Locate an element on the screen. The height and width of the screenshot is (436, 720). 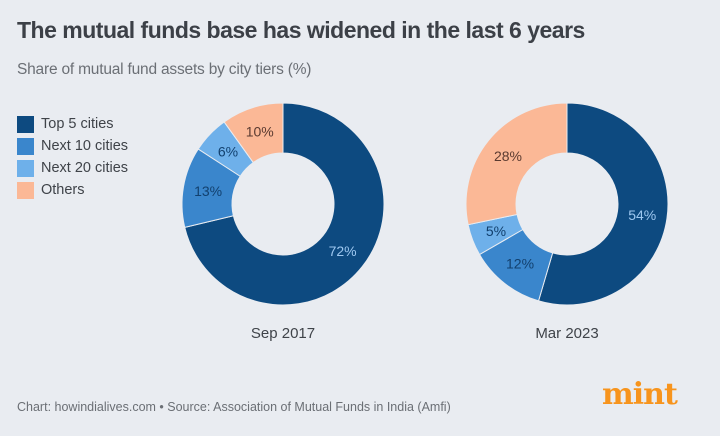
legend-label: Next 20 cities is located at coordinates (85, 168).